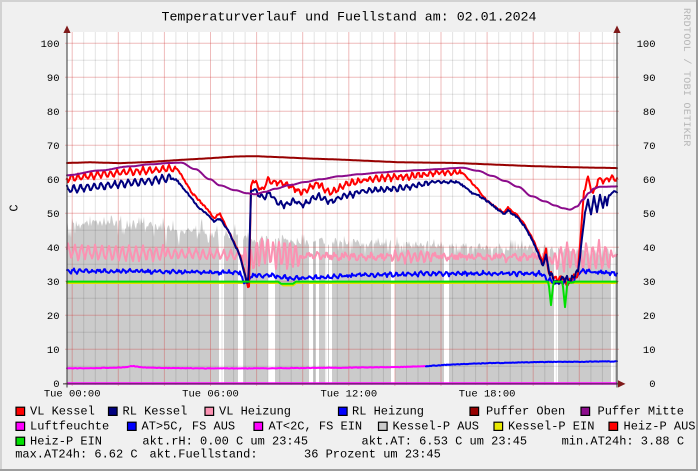 The height and width of the screenshot is (471, 698). I want to click on svg-text: akt.rH: 0.00 C um 23:45, so click(225, 442).